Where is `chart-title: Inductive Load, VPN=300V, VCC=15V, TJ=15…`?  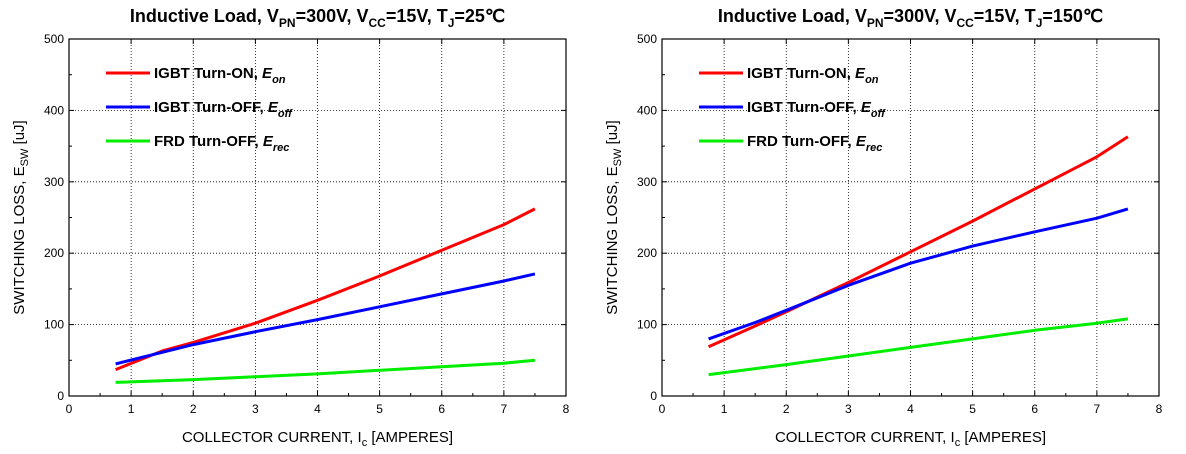 chart-title: Inductive Load, VPN=300V, VCC=15V, TJ=15… is located at coordinates (910, 18).